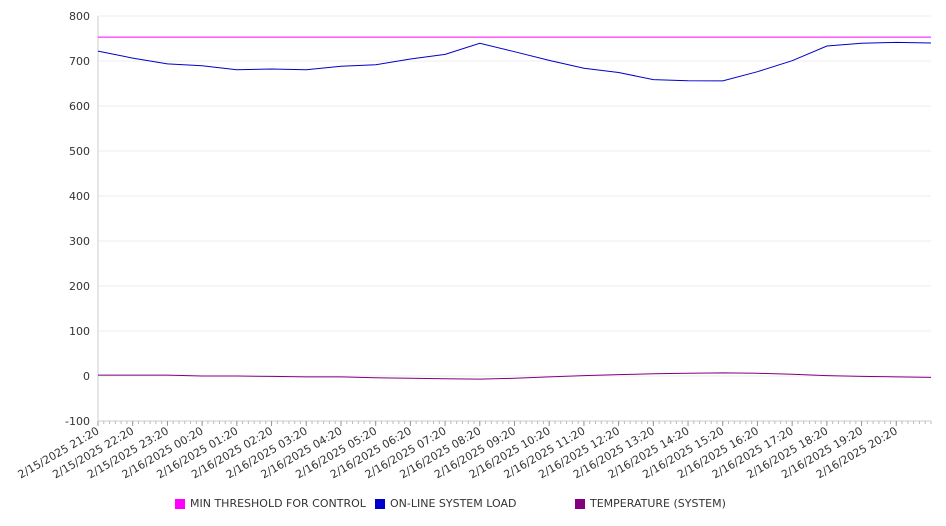 This screenshot has width=946, height=526. I want to click on y-tick-label: 400, so click(79, 196).